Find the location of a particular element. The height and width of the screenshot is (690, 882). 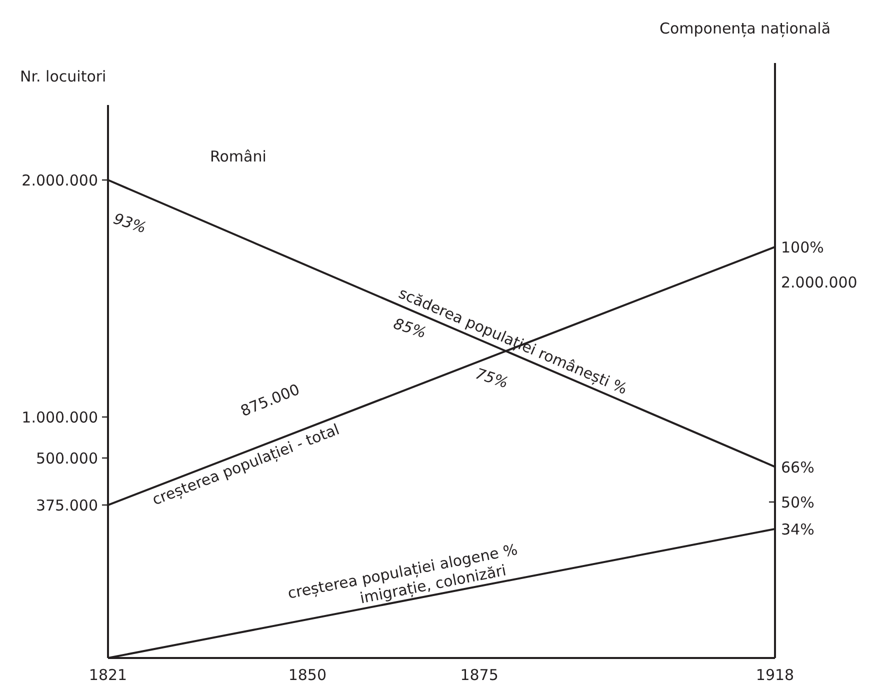

x-tick-label: 1918 is located at coordinates (775, 675).